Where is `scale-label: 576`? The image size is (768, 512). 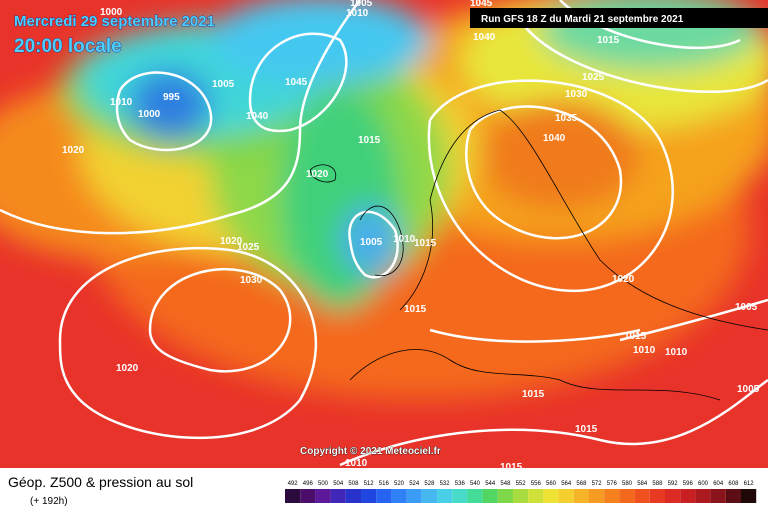 scale-label: 576 is located at coordinates (612, 484).